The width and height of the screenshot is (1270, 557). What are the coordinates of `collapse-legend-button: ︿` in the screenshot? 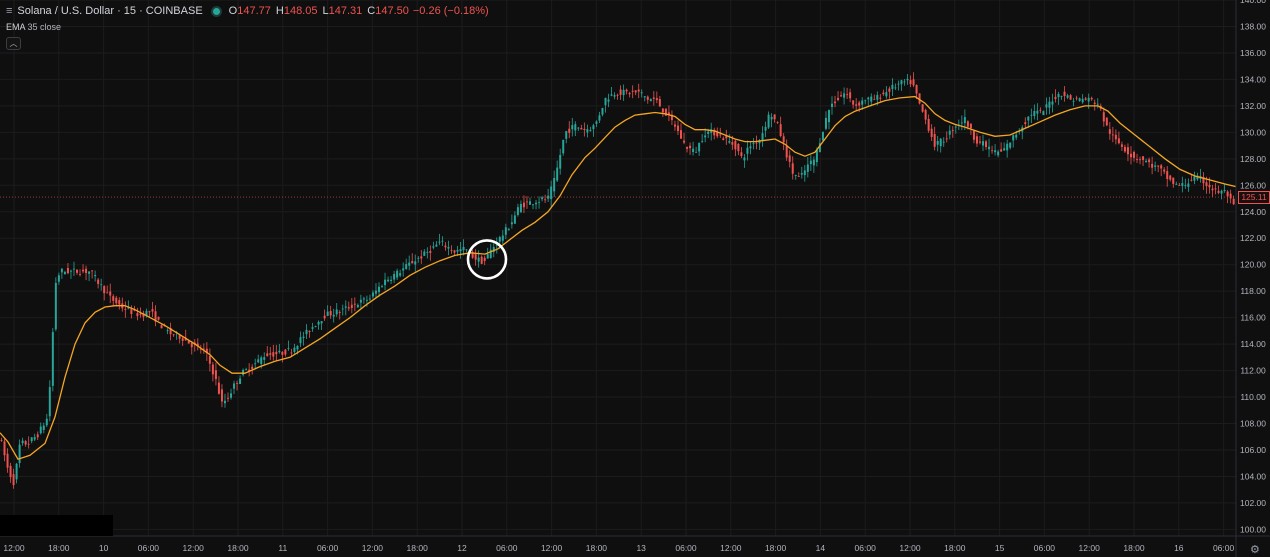 It's located at (13, 43).